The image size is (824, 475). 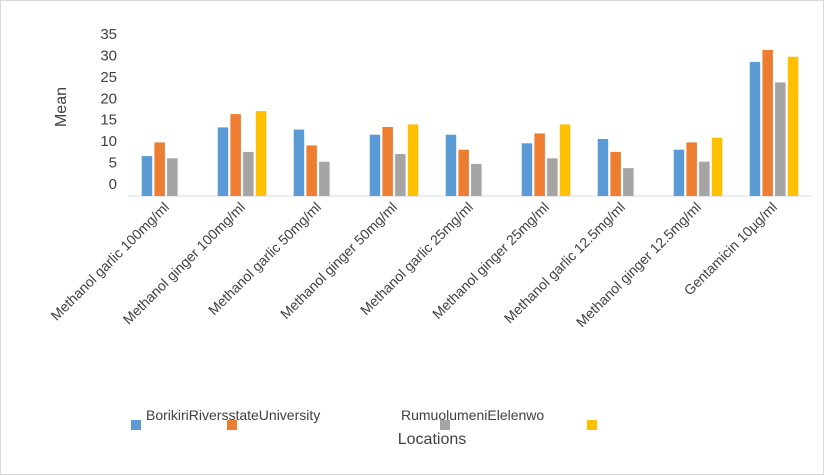 What do you see at coordinates (108, 34) in the screenshot?
I see `y-tick-label: 35` at bounding box center [108, 34].